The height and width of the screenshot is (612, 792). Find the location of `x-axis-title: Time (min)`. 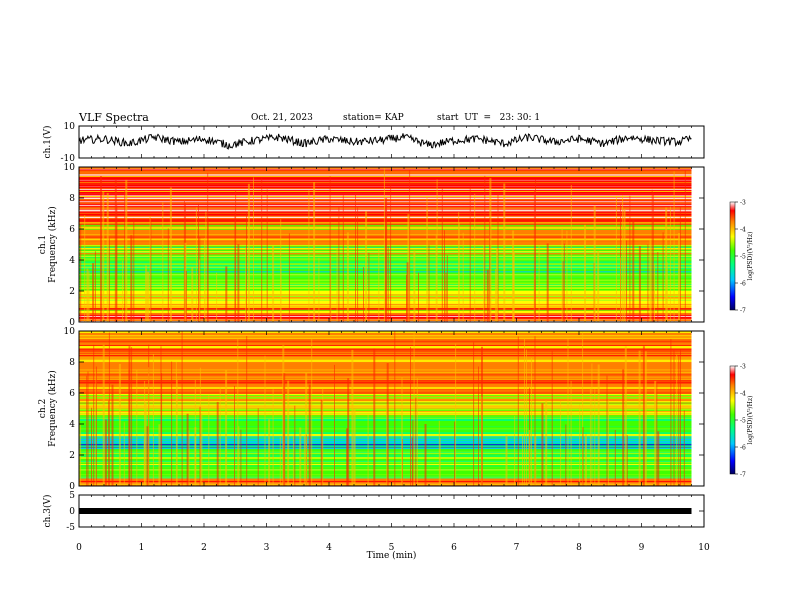

x-axis-title: Time (min) is located at coordinates (392, 555).